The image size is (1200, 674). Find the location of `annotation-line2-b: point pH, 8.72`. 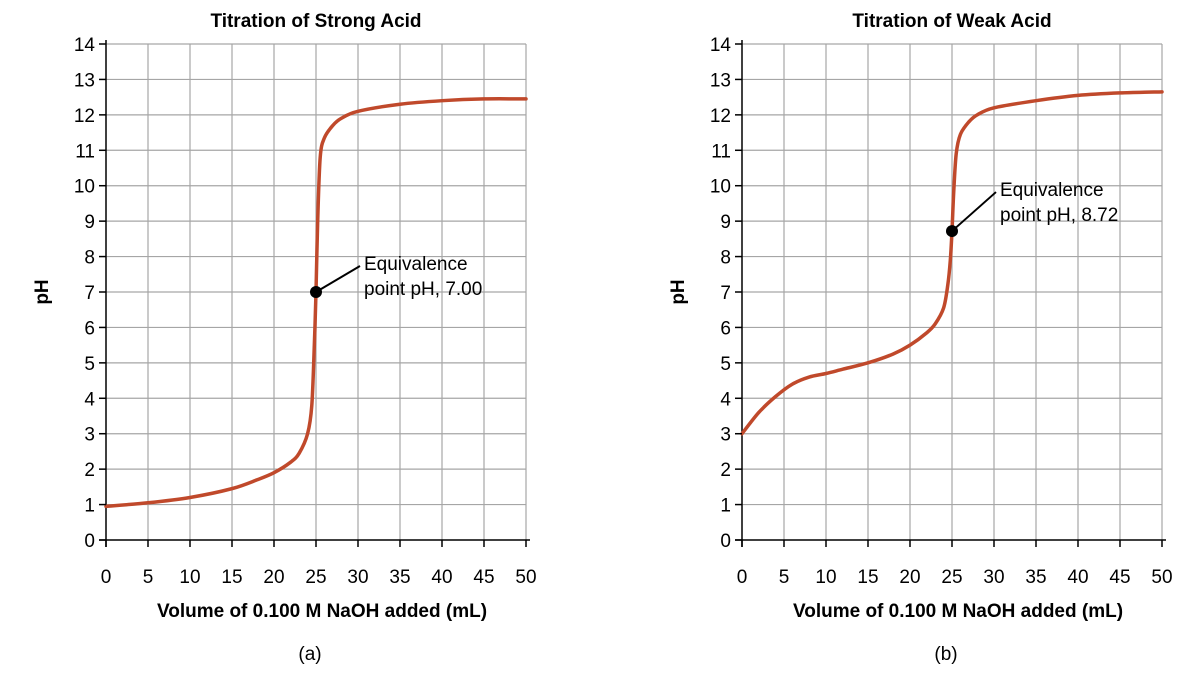

annotation-line2-b: point pH, 8.72 is located at coordinates (1059, 215).